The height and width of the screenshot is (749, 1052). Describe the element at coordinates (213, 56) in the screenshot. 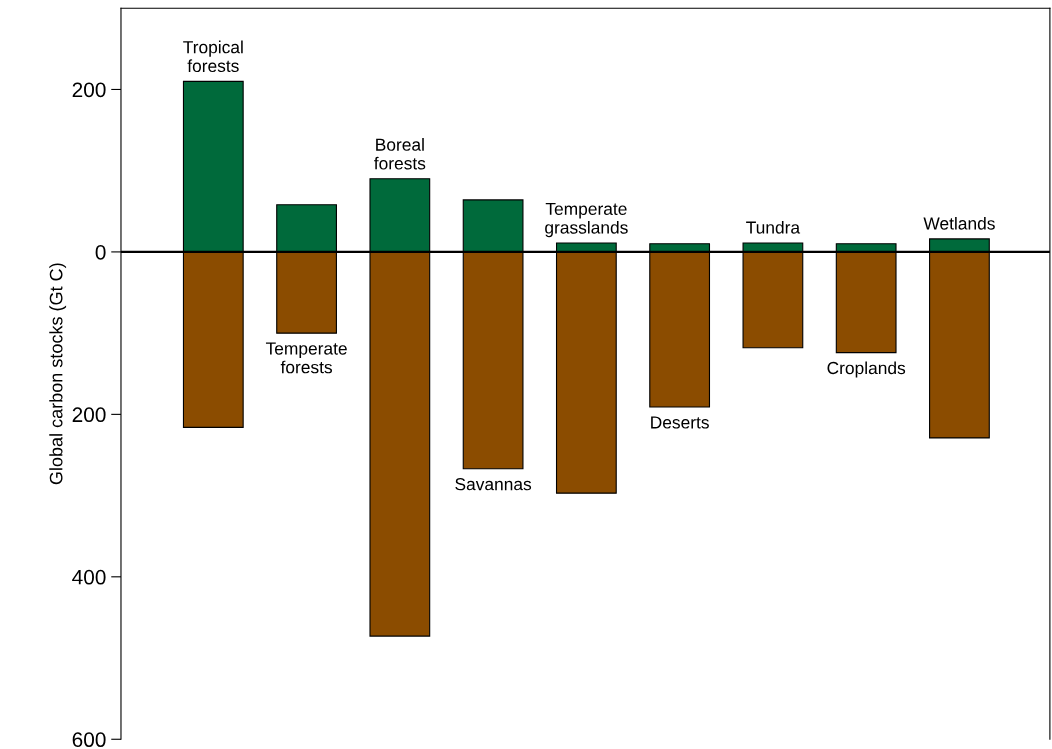

I see `x-tick-label: Tropical forests` at that location.